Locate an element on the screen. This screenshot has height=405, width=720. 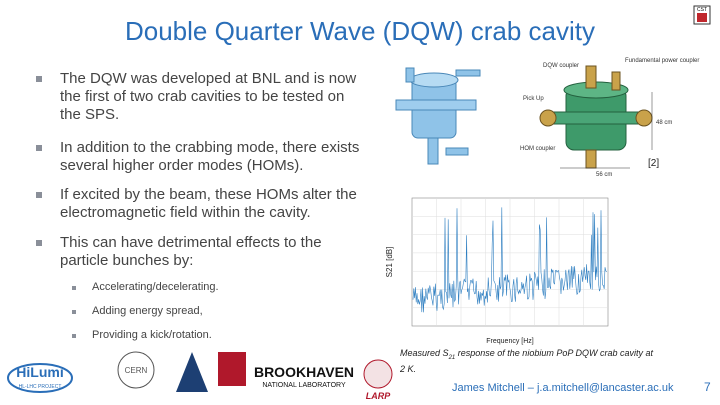
cst-logo-mark is located at coordinates (702, 17).